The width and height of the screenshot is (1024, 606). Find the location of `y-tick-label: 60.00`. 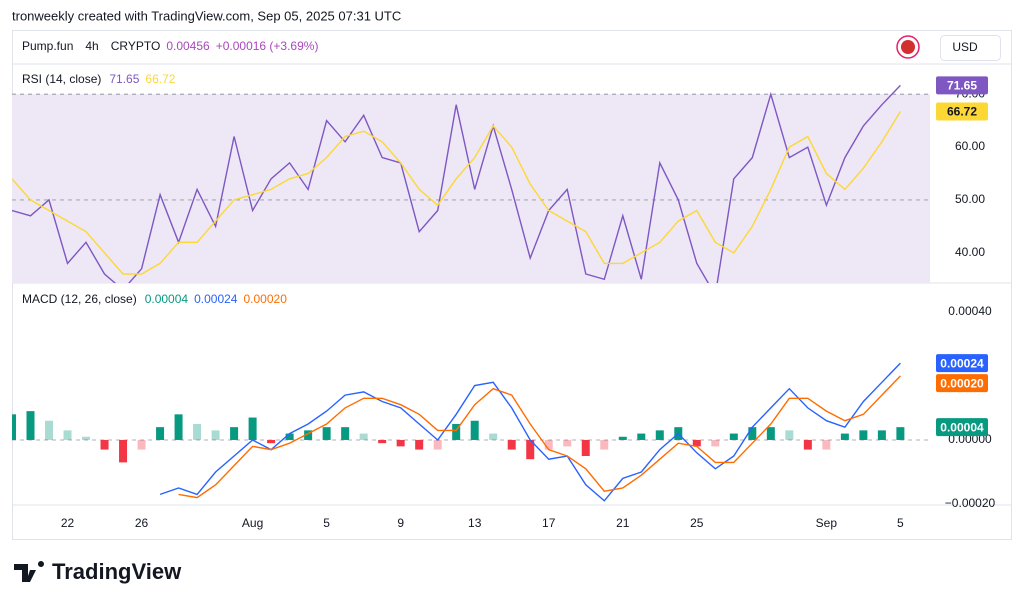

y-tick-label: 60.00 is located at coordinates (970, 146).